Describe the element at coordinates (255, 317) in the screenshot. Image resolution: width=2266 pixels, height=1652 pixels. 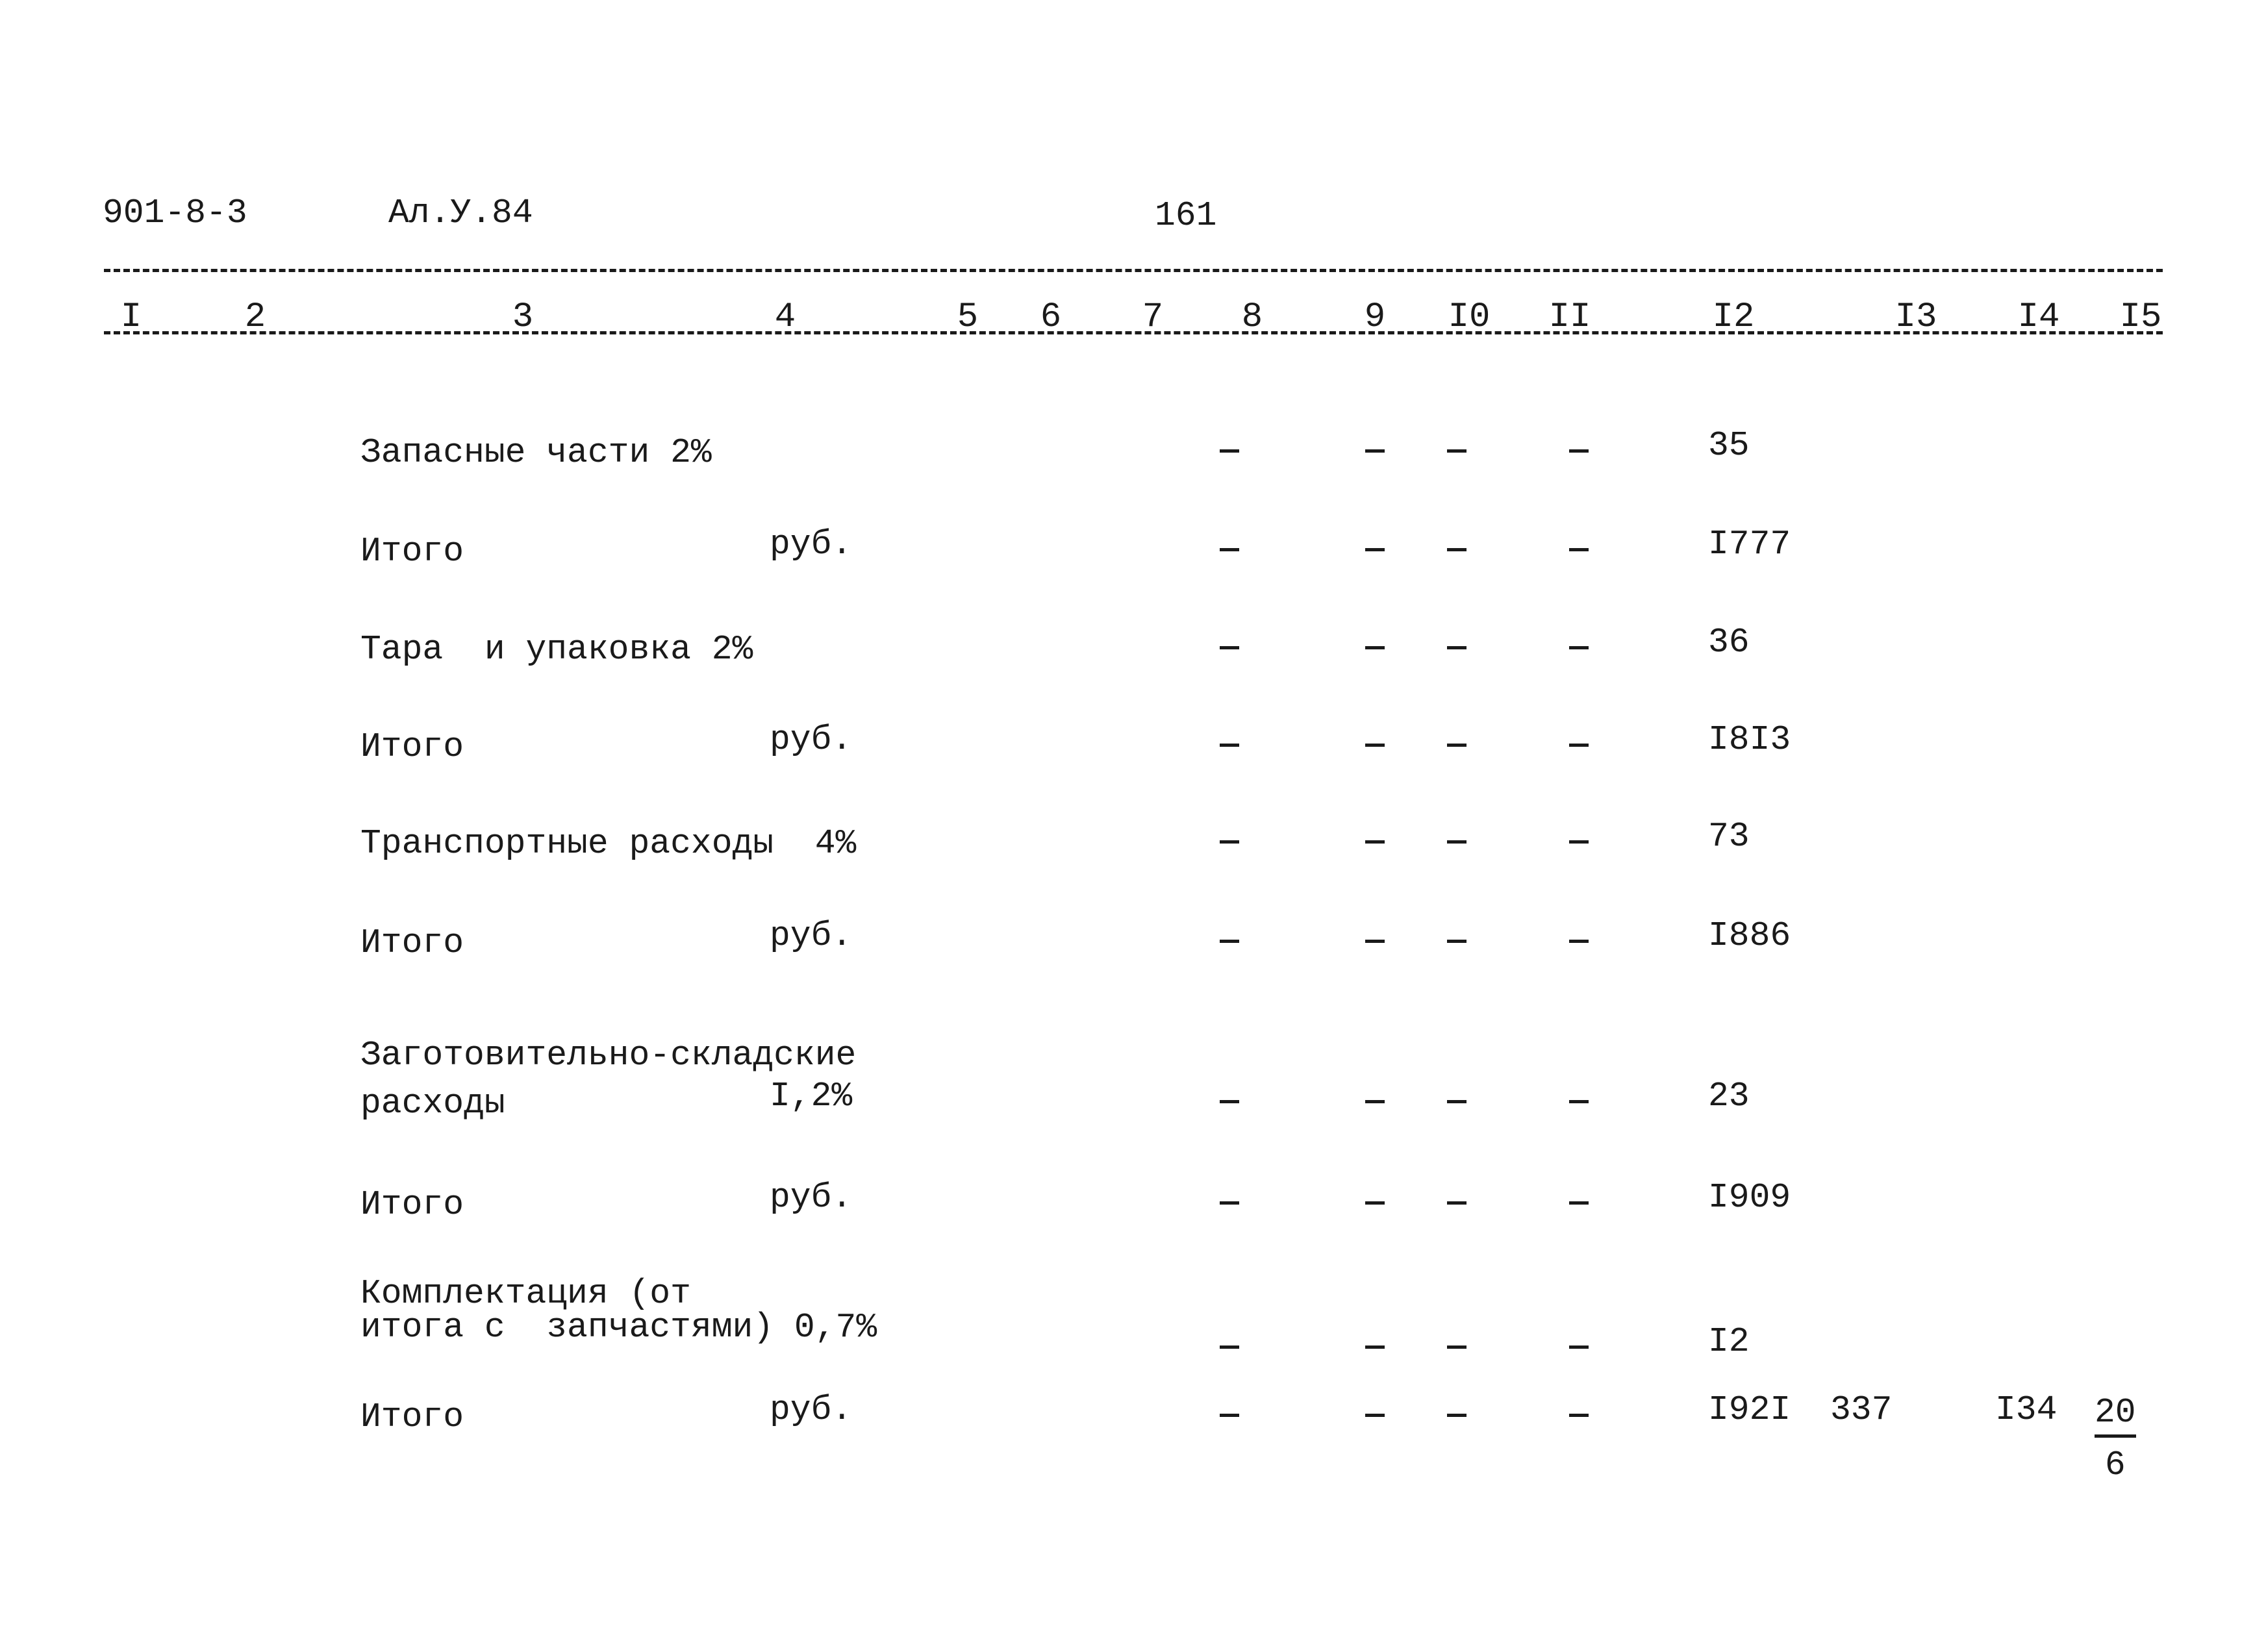
I see `column-number: 2` at that location.